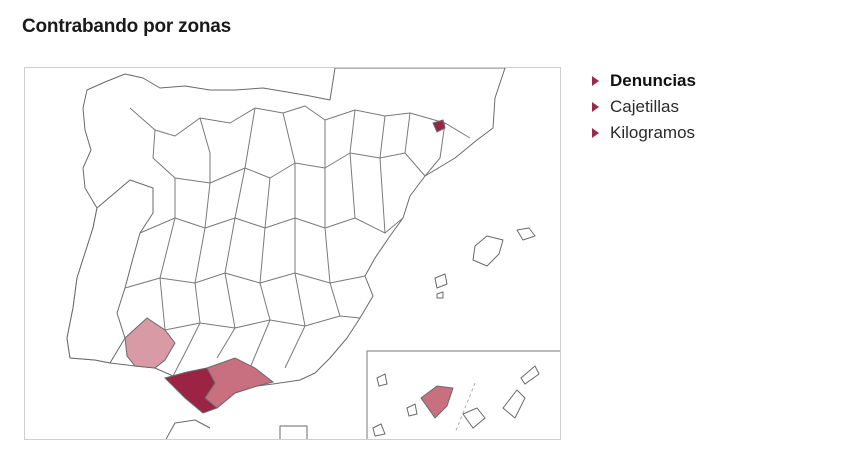  Describe the element at coordinates (485, 263) in the screenshot. I see `balearic-islands` at that location.